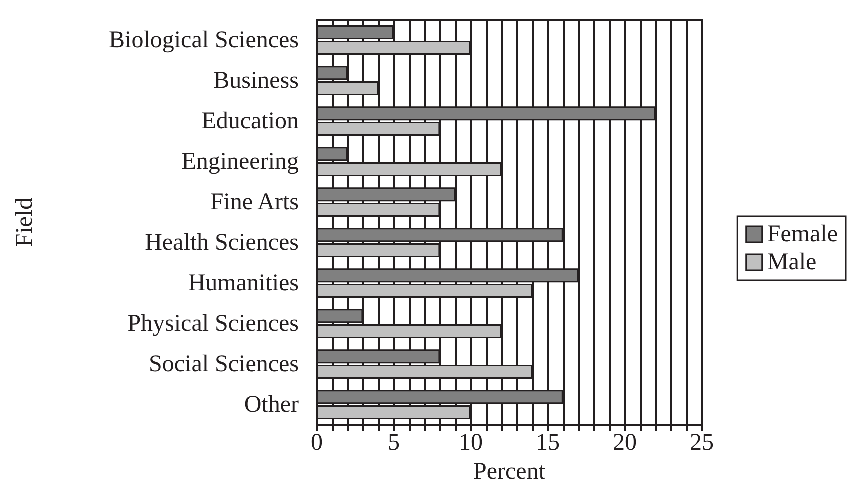  What do you see at coordinates (802, 235) in the screenshot?
I see `legend-label: Female` at bounding box center [802, 235].